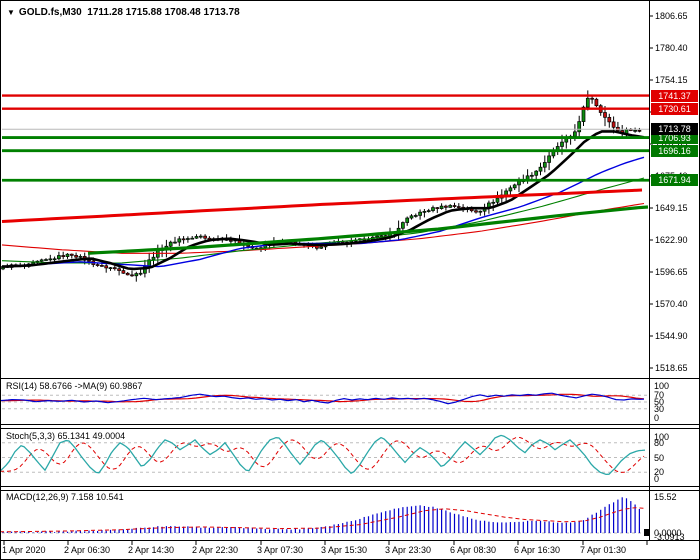 The image size is (700, 560). Describe the element at coordinates (322, 398) in the screenshot. I see `rsi-line` at that location.